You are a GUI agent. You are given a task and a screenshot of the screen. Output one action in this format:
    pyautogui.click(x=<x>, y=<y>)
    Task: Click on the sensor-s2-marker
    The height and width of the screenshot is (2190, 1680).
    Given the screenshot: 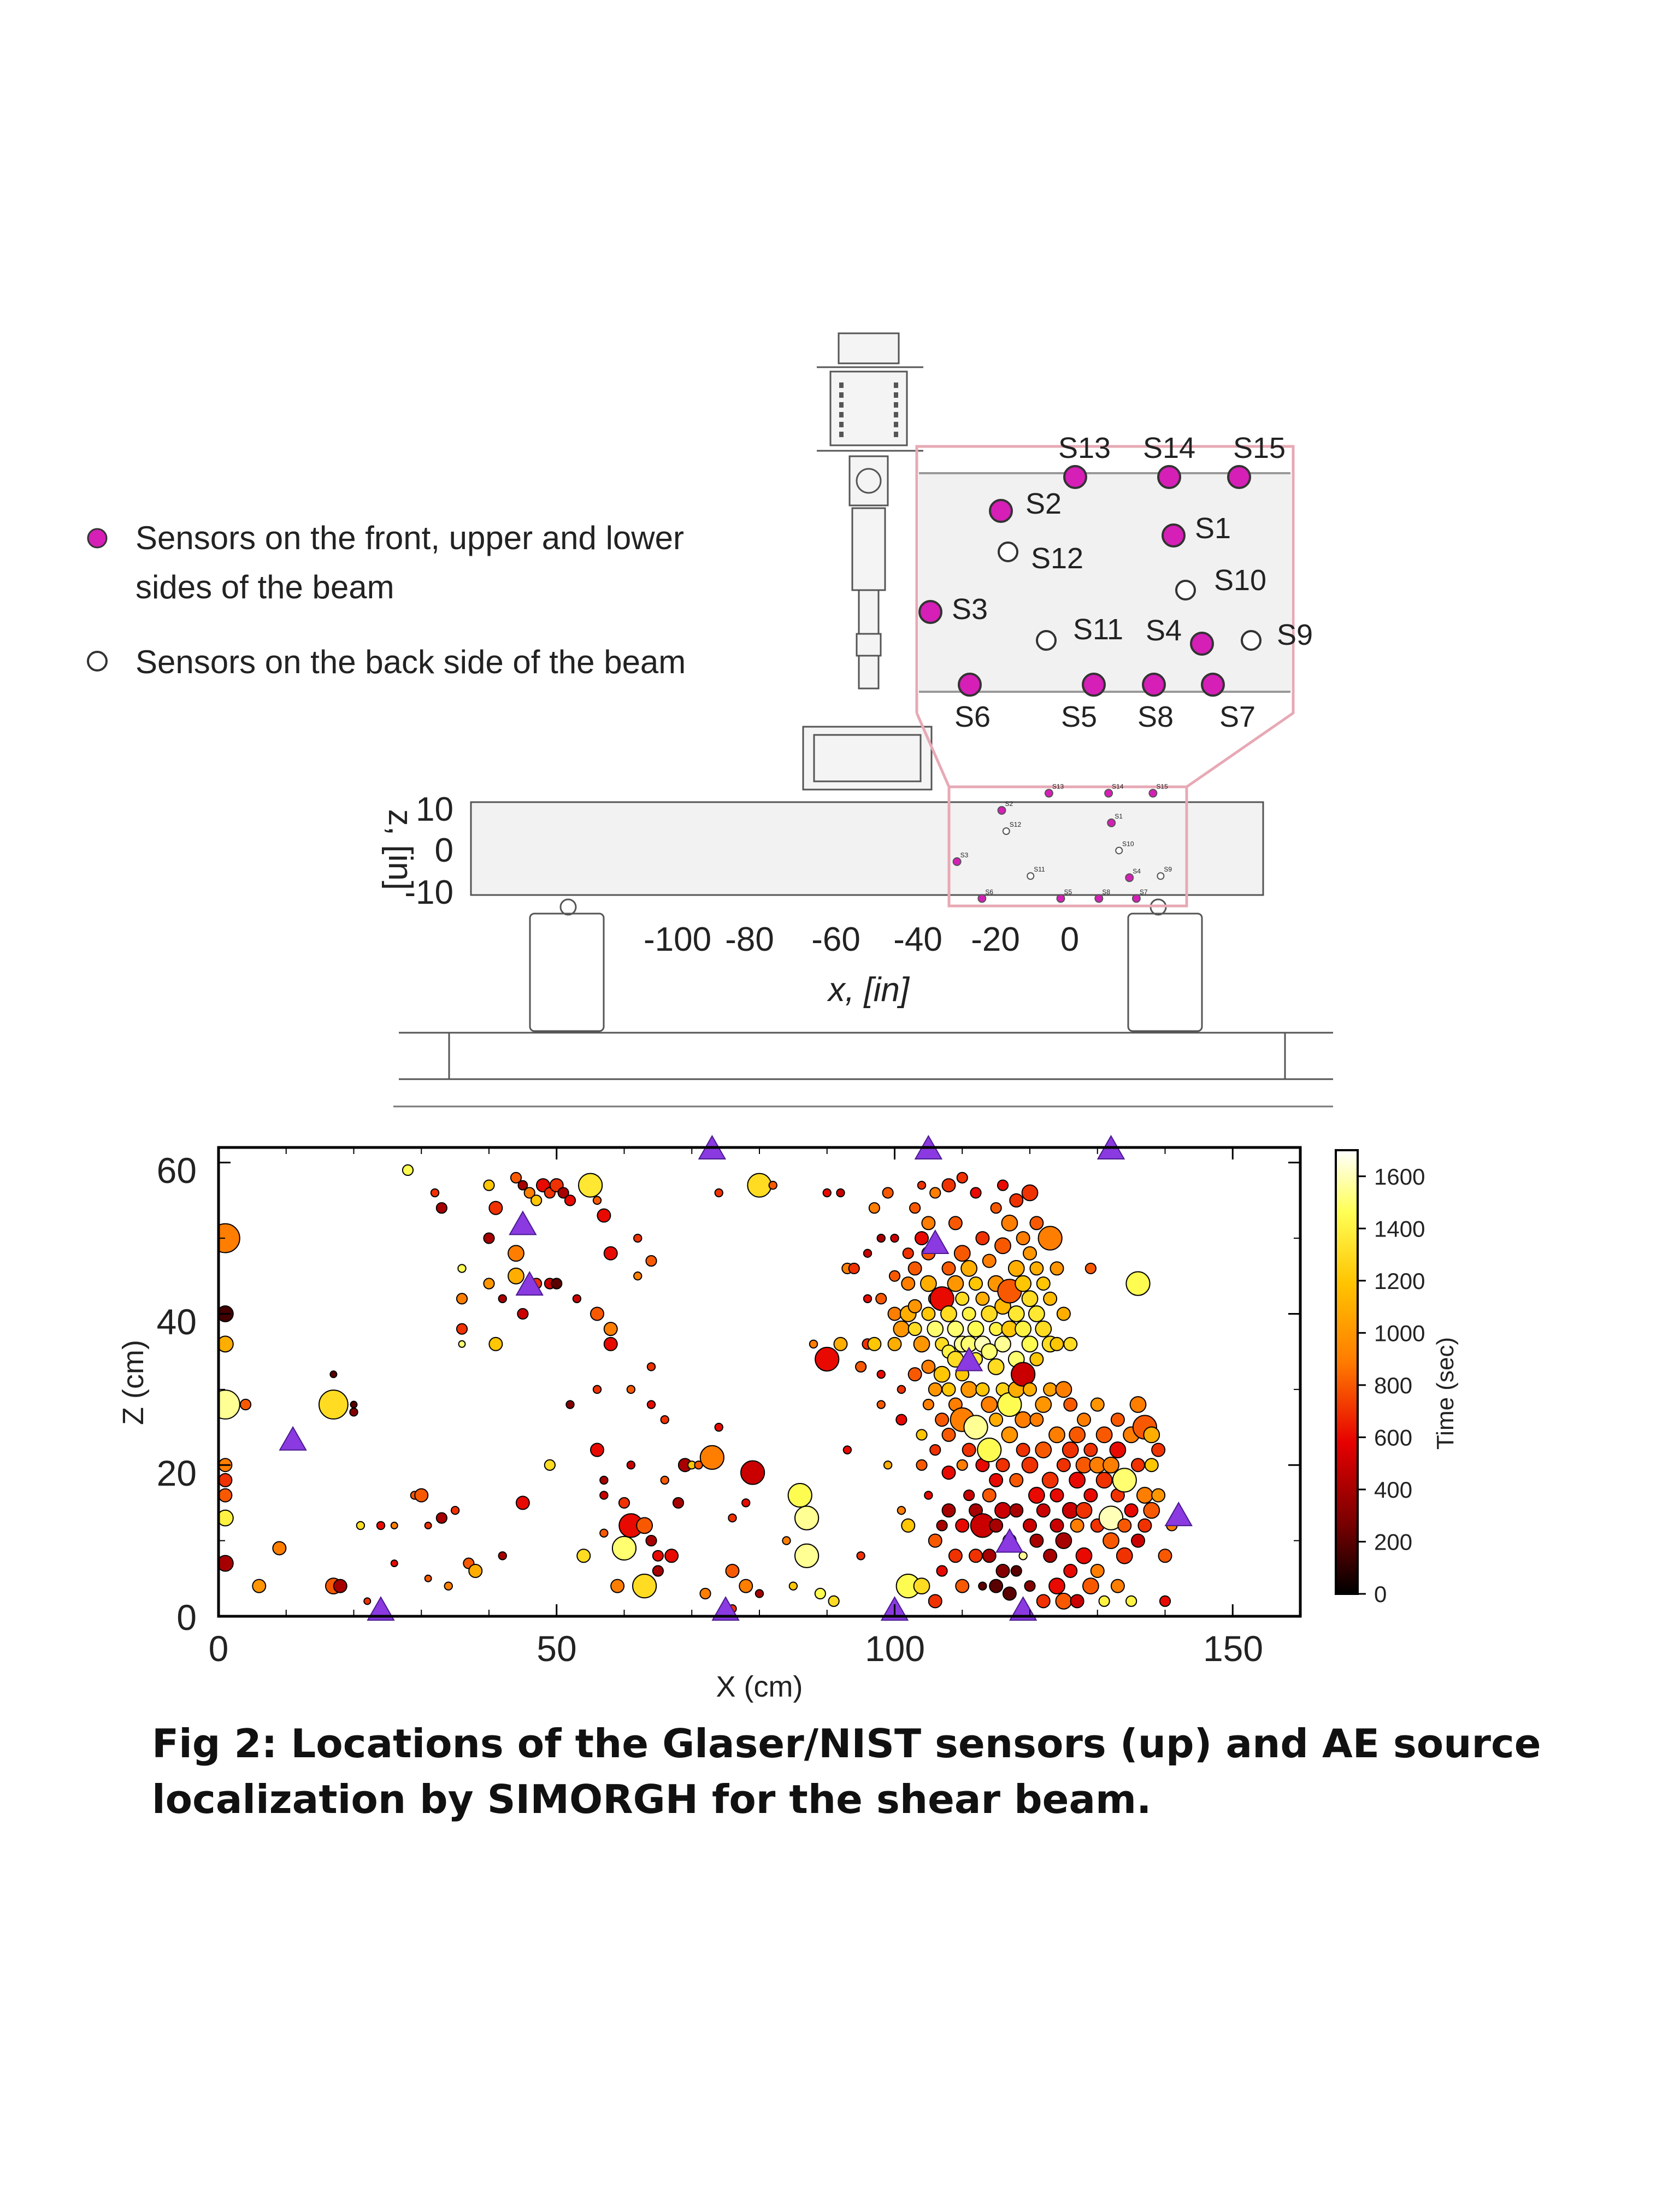 What is the action you would take?
    pyautogui.click(x=1001, y=511)
    